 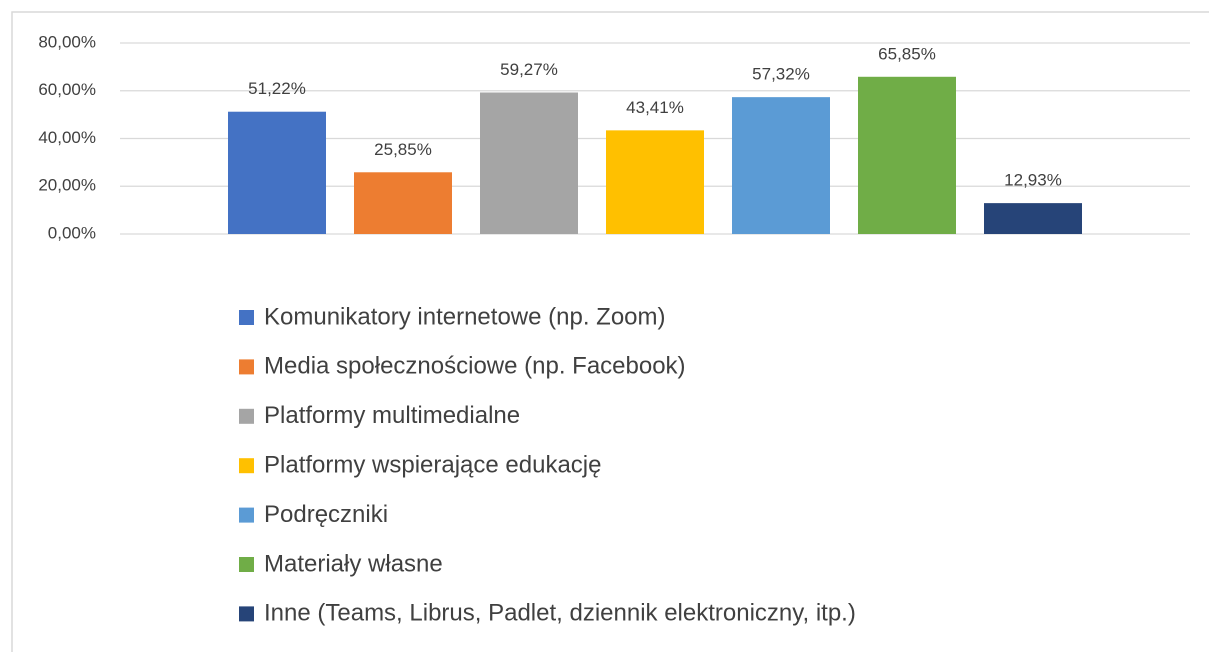 I want to click on y-tick-label: 40,00%, so click(x=67, y=137).